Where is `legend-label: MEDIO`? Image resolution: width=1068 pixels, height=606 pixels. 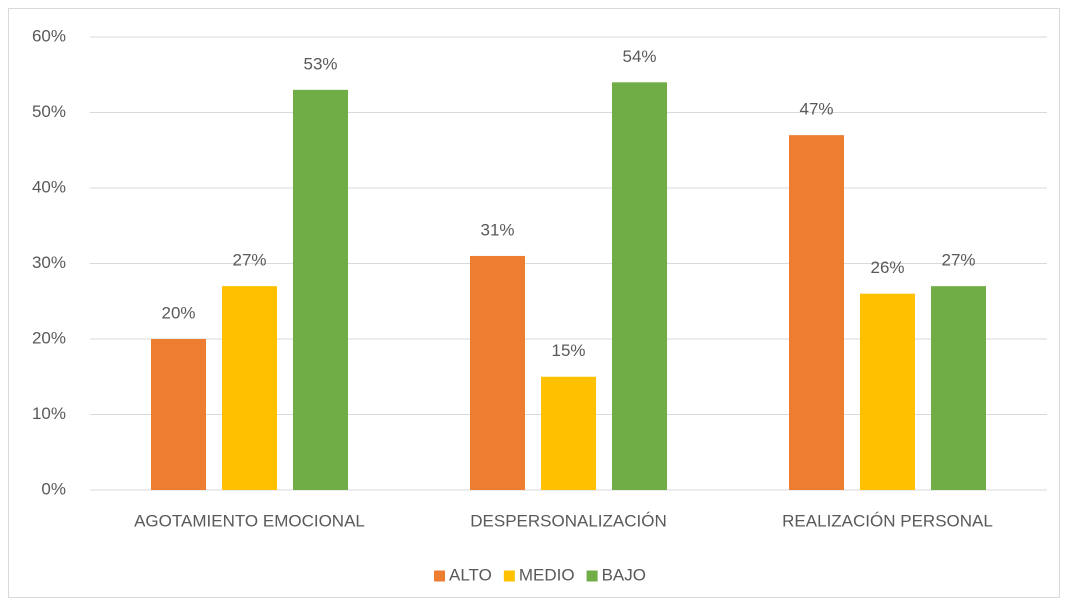 legend-label: MEDIO is located at coordinates (547, 574).